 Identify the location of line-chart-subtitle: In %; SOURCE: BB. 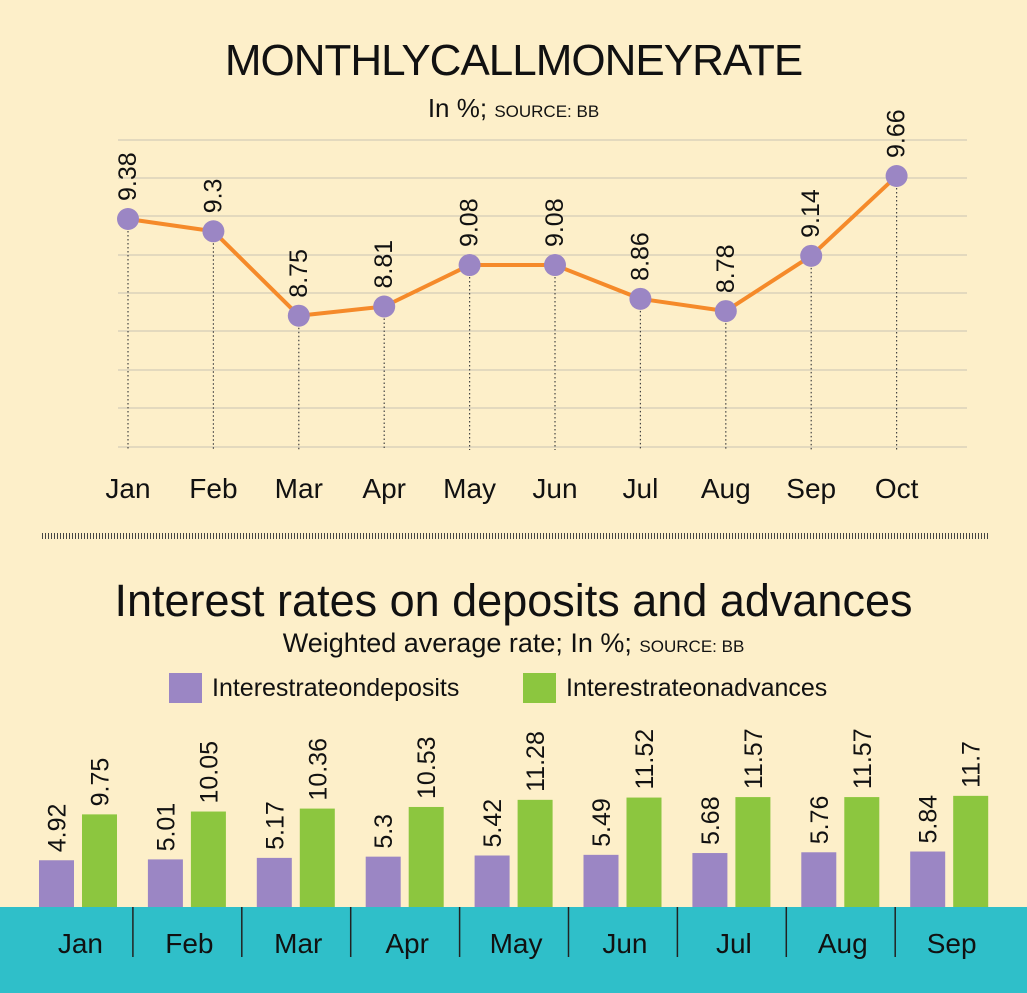
(513, 108).